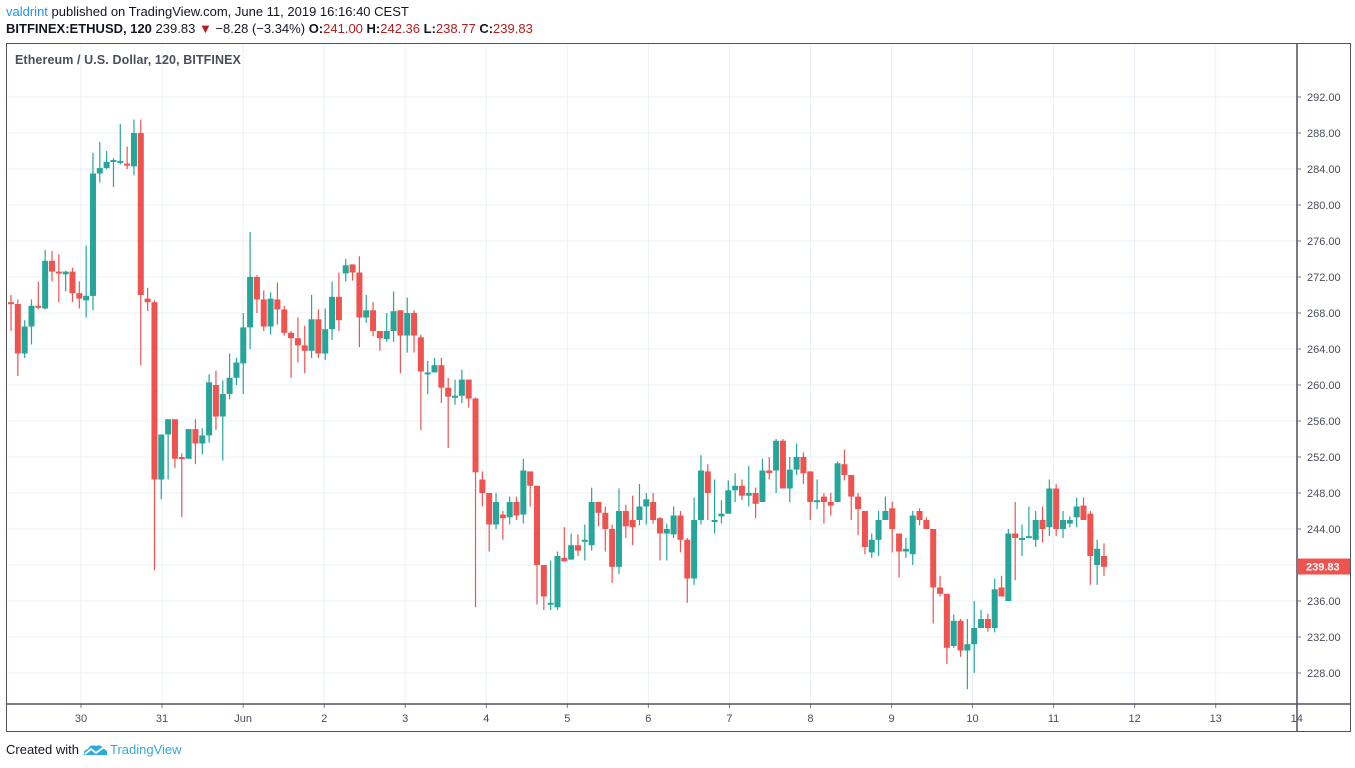 The width and height of the screenshot is (1355, 768). I want to click on price-axis-label: 284.00, so click(1324, 170).